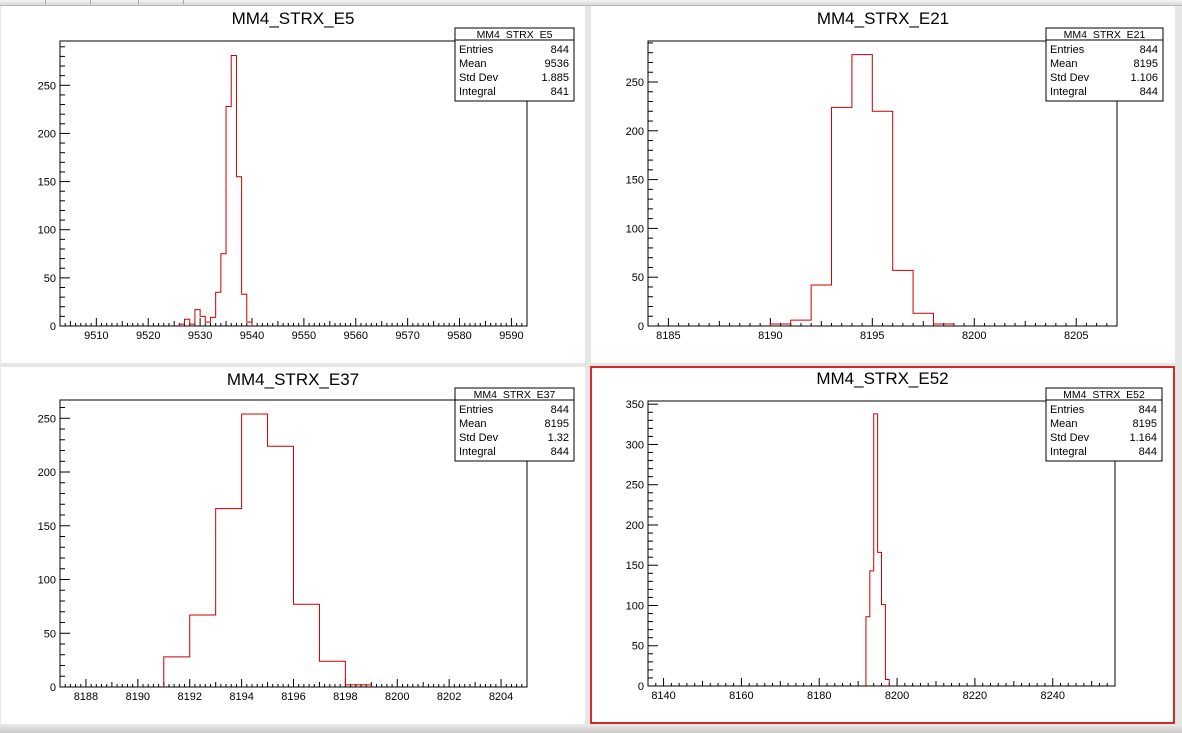 The image size is (1182, 733). Describe the element at coordinates (241, 697) in the screenshot. I see `x-tick-label: 8194` at that location.